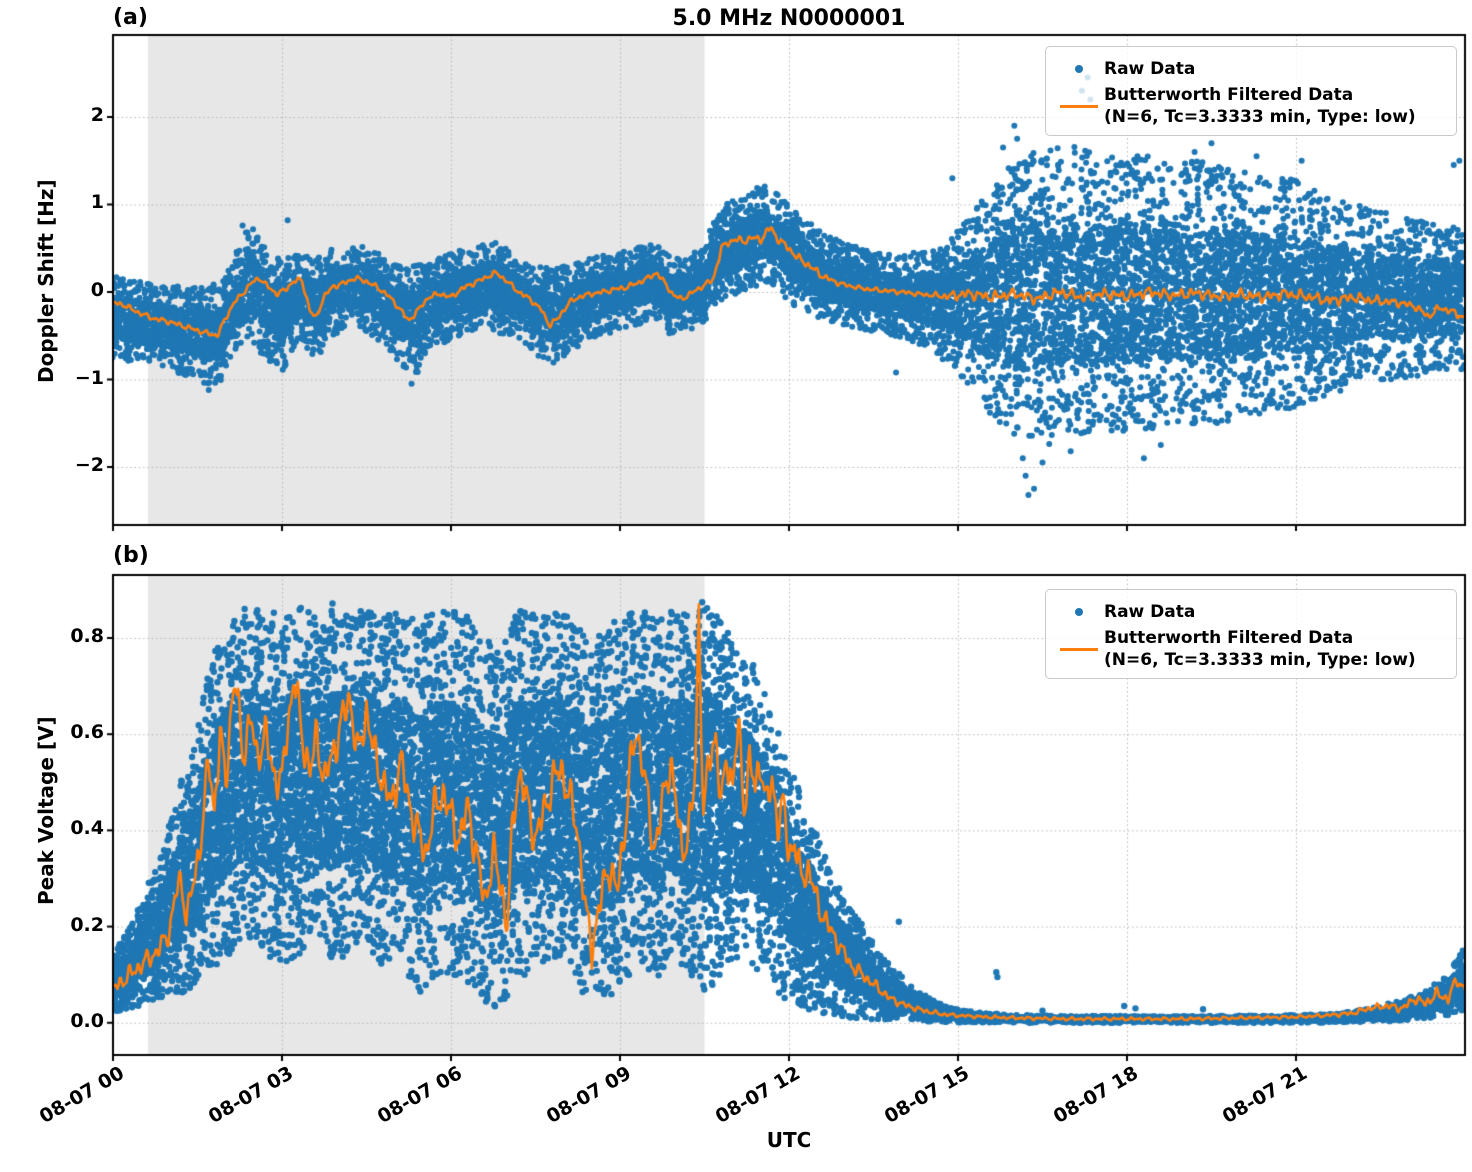  Describe the element at coordinates (97, 290) in the screenshot. I see `ytick-a-0: 0` at that location.